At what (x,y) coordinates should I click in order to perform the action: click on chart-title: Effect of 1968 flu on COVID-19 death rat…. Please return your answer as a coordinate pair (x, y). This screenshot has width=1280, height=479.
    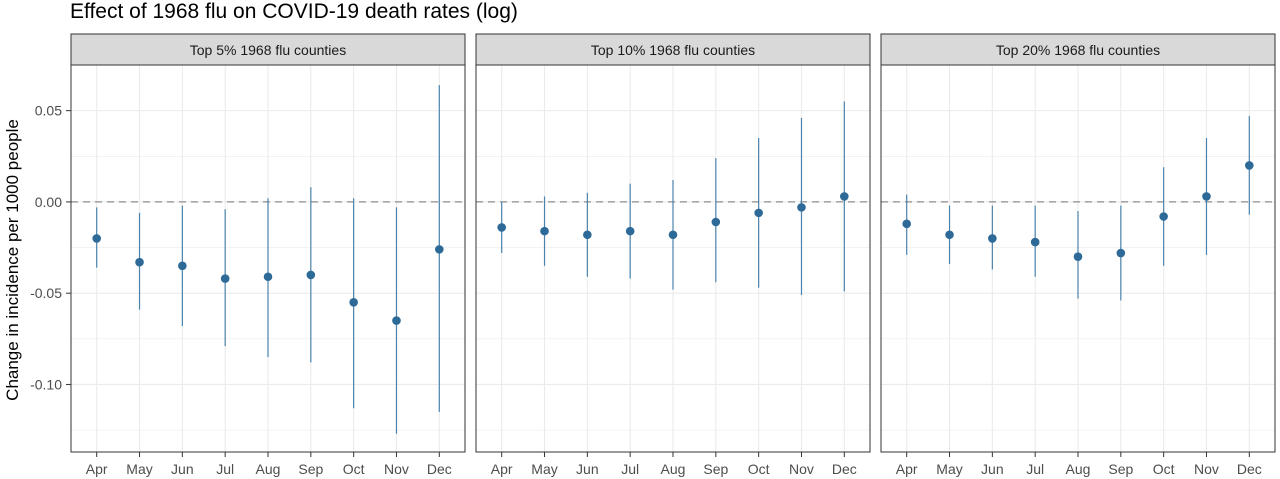
    Looking at the image, I should click on (294, 11).